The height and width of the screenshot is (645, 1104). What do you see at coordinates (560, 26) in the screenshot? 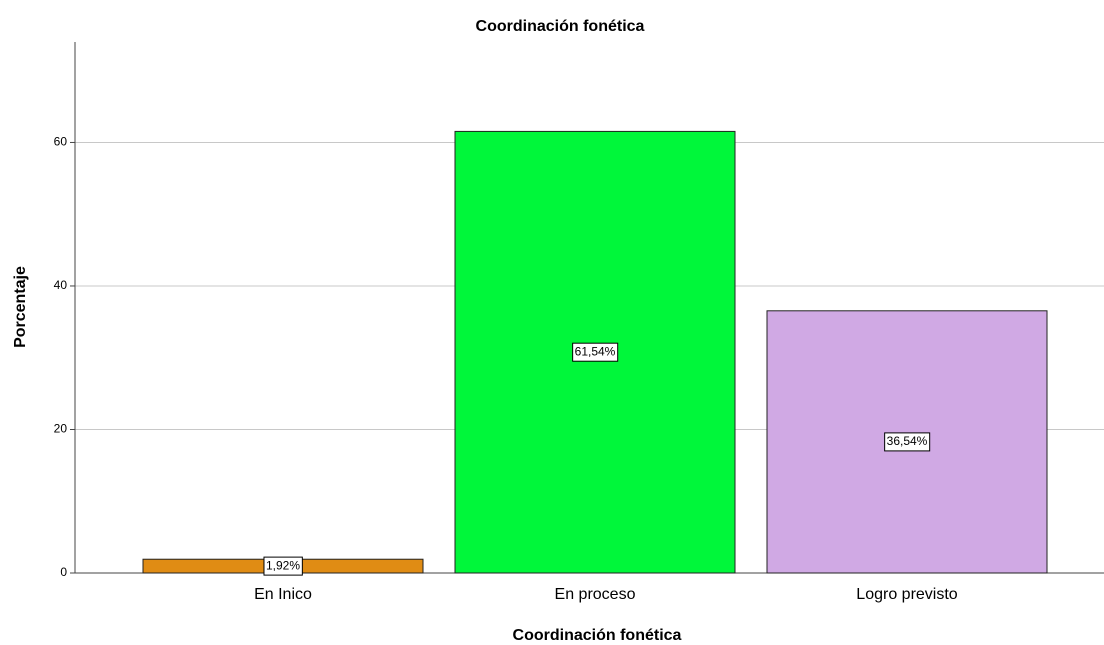
I see `chart-title: Coordinación fonética` at bounding box center [560, 26].